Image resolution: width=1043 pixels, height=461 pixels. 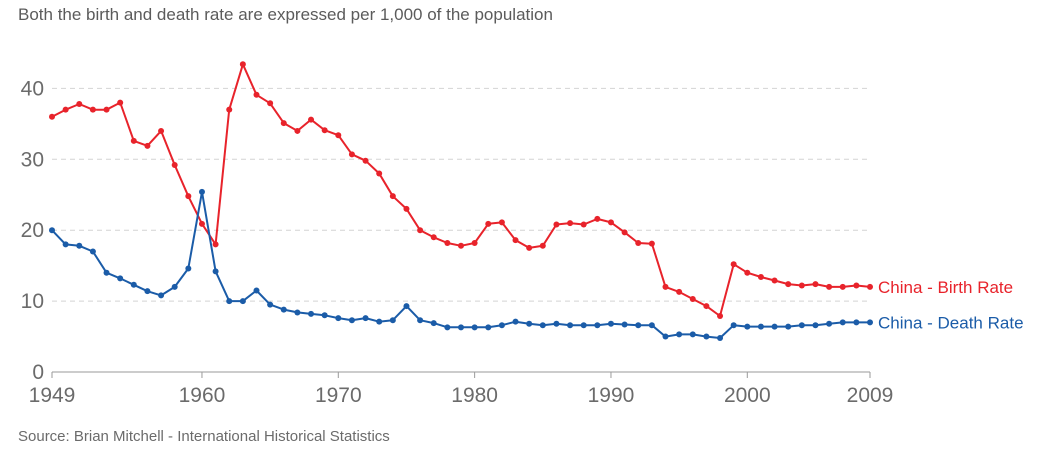 I want to click on y-tick-label: 20, so click(x=32, y=230).